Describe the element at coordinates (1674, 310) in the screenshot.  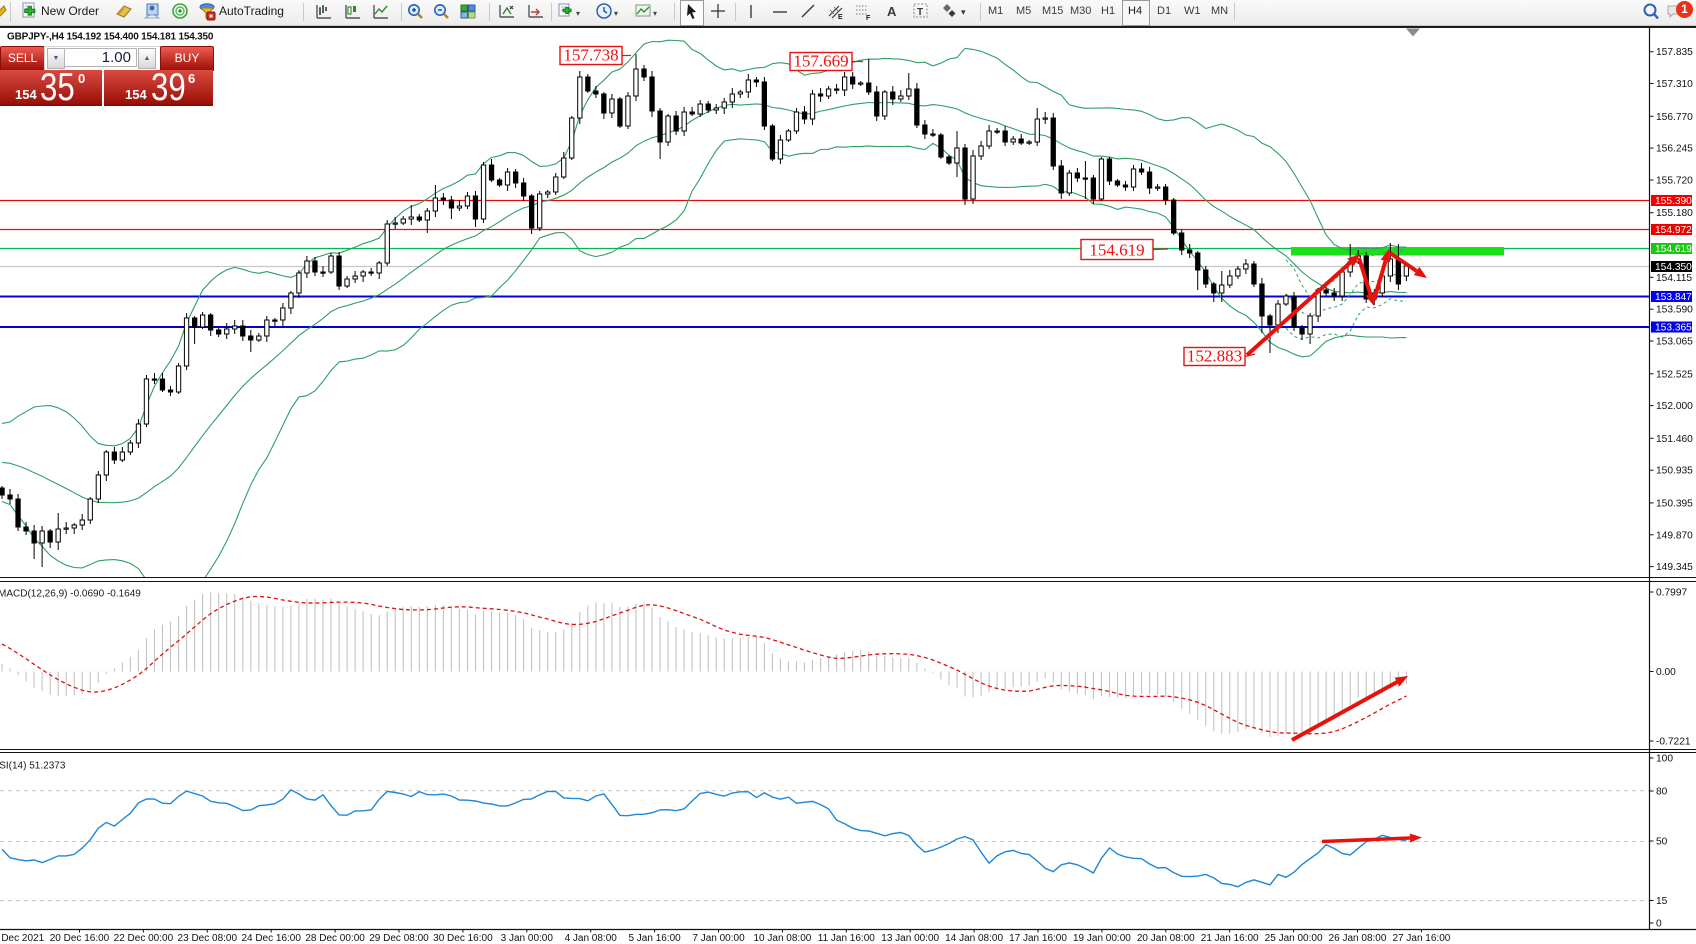
I see `svg-text: 153.590` at that location.